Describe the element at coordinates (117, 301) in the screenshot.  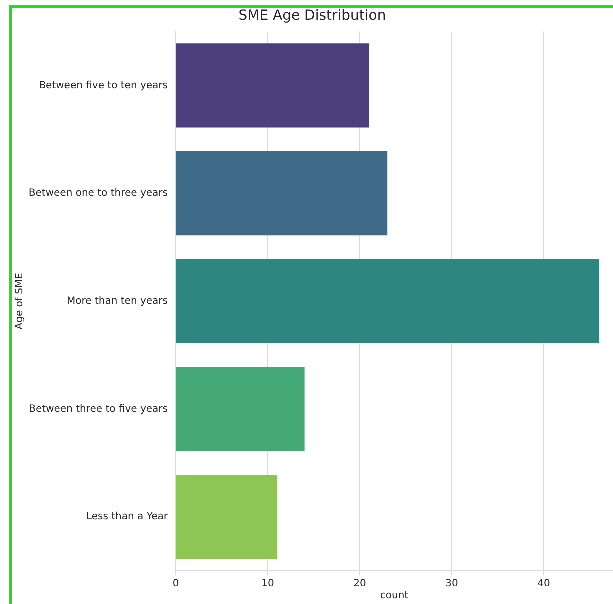
I see `y-tick-label: More than ten years` at that location.